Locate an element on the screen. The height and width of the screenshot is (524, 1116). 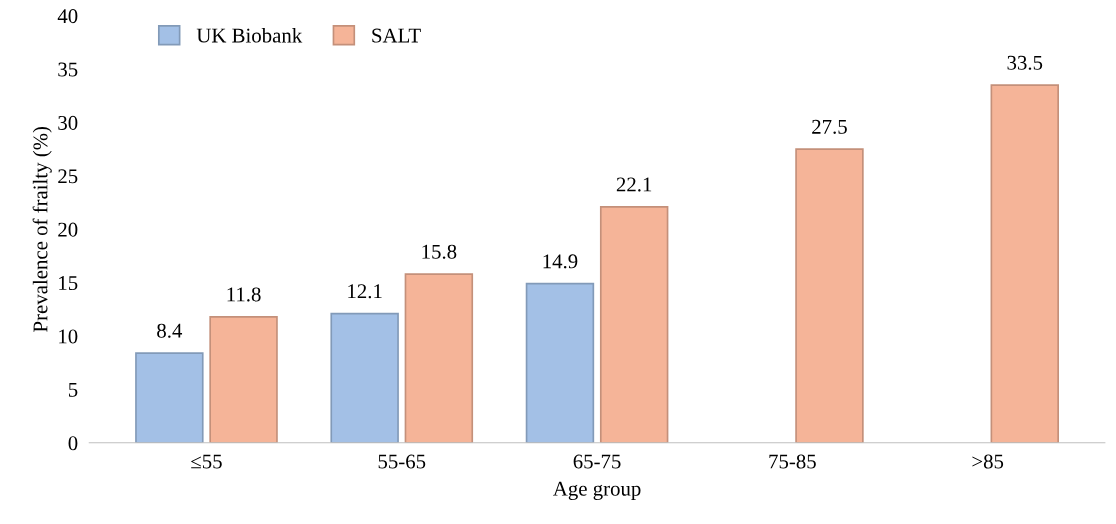
data-label: 8.4 is located at coordinates (170, 330).